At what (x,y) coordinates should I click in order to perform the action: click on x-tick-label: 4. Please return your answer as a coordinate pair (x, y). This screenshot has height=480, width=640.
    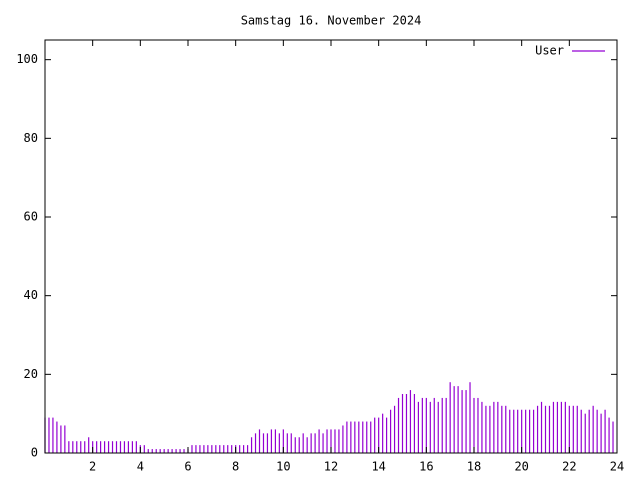
    Looking at the image, I should click on (140, 467).